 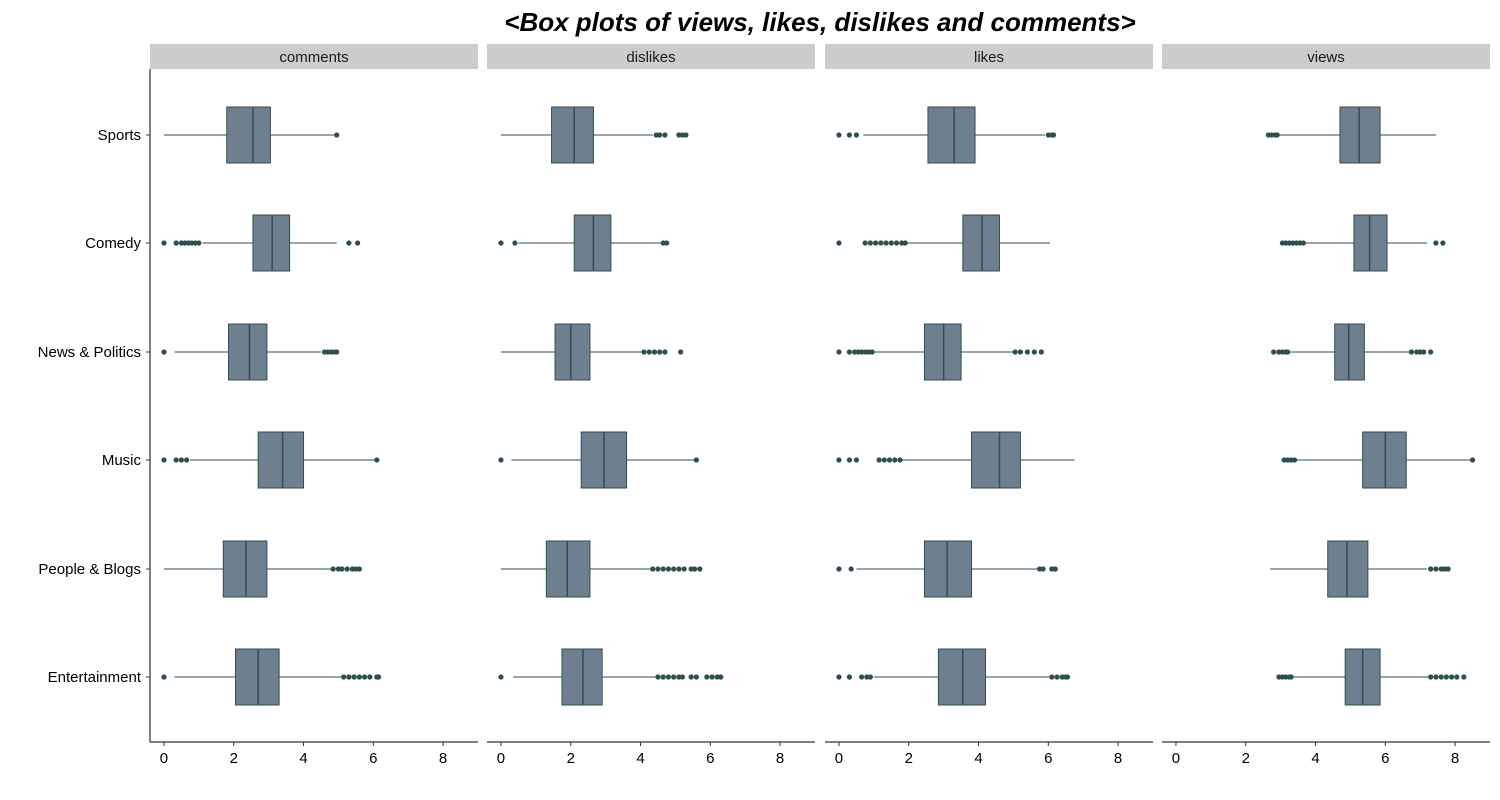 What do you see at coordinates (1360, 135) in the screenshot?
I see `box-views-sports` at bounding box center [1360, 135].